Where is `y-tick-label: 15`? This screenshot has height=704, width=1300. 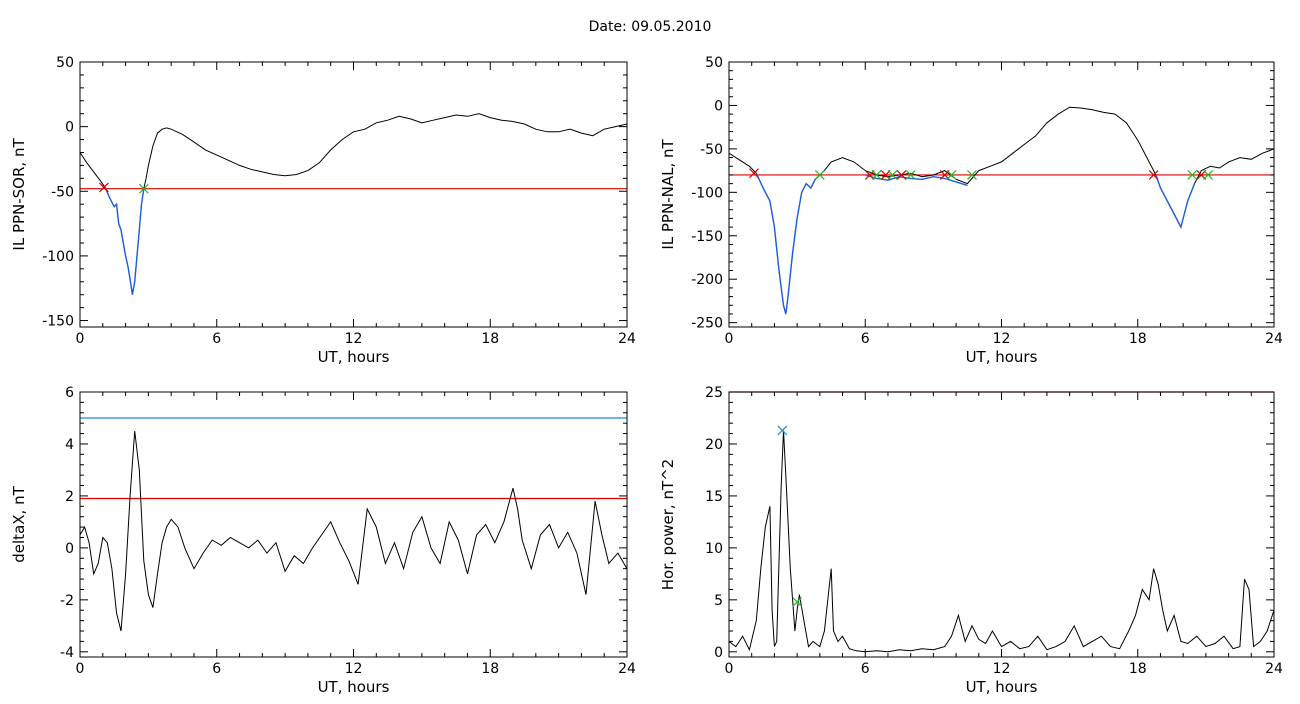 y-tick-label: 15 is located at coordinates (714, 497).